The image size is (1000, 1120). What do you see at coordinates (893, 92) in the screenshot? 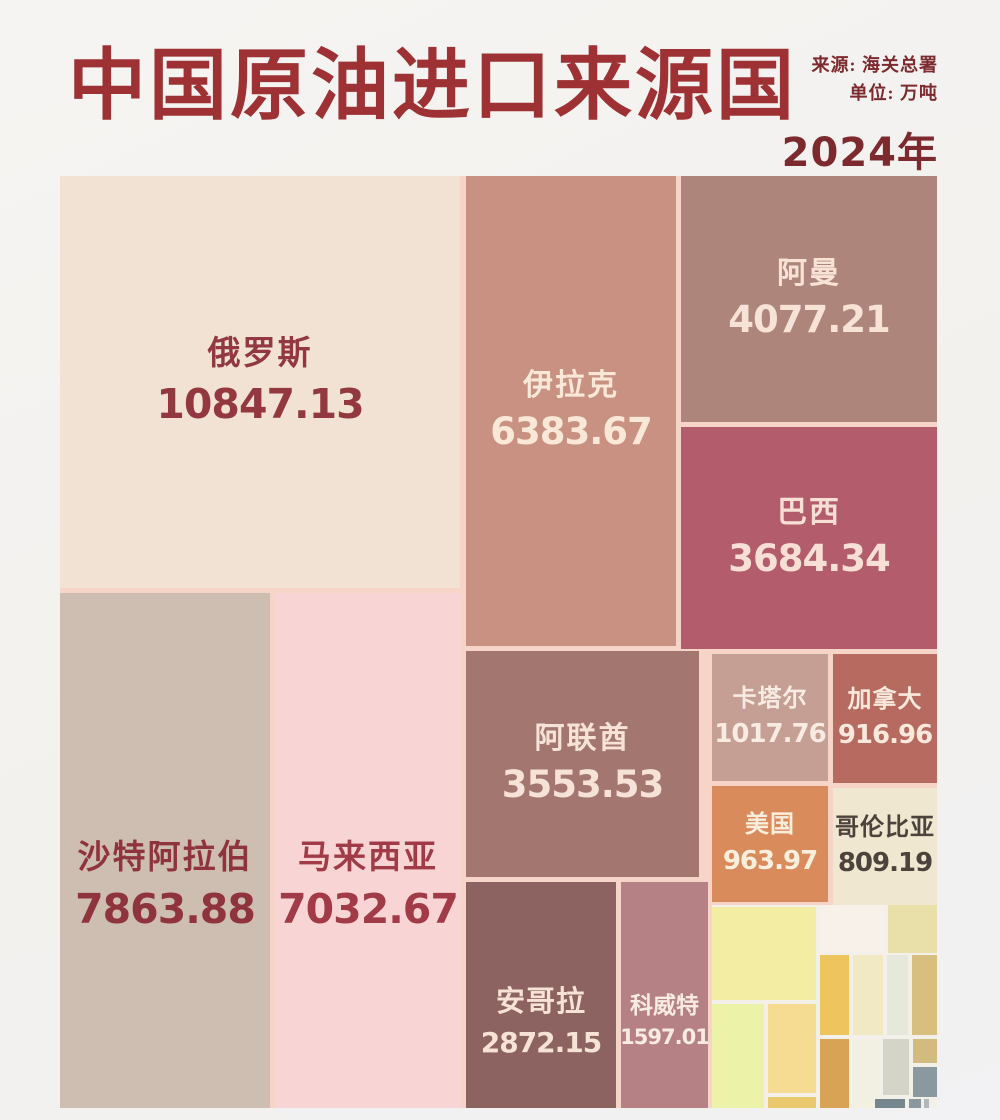
I see `unit-note: 单位: 万吨` at bounding box center [893, 92].